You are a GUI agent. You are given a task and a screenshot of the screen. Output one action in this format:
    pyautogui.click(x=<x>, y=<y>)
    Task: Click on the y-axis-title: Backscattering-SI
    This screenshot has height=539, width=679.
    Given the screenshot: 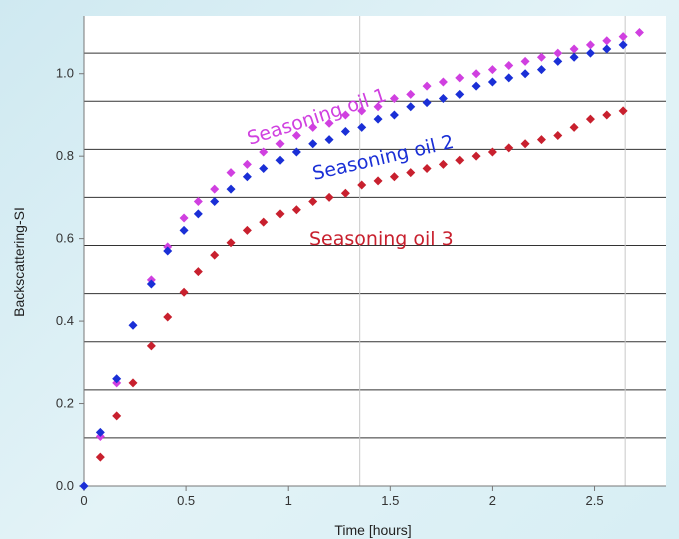 What is the action you would take?
    pyautogui.click(x=19, y=262)
    